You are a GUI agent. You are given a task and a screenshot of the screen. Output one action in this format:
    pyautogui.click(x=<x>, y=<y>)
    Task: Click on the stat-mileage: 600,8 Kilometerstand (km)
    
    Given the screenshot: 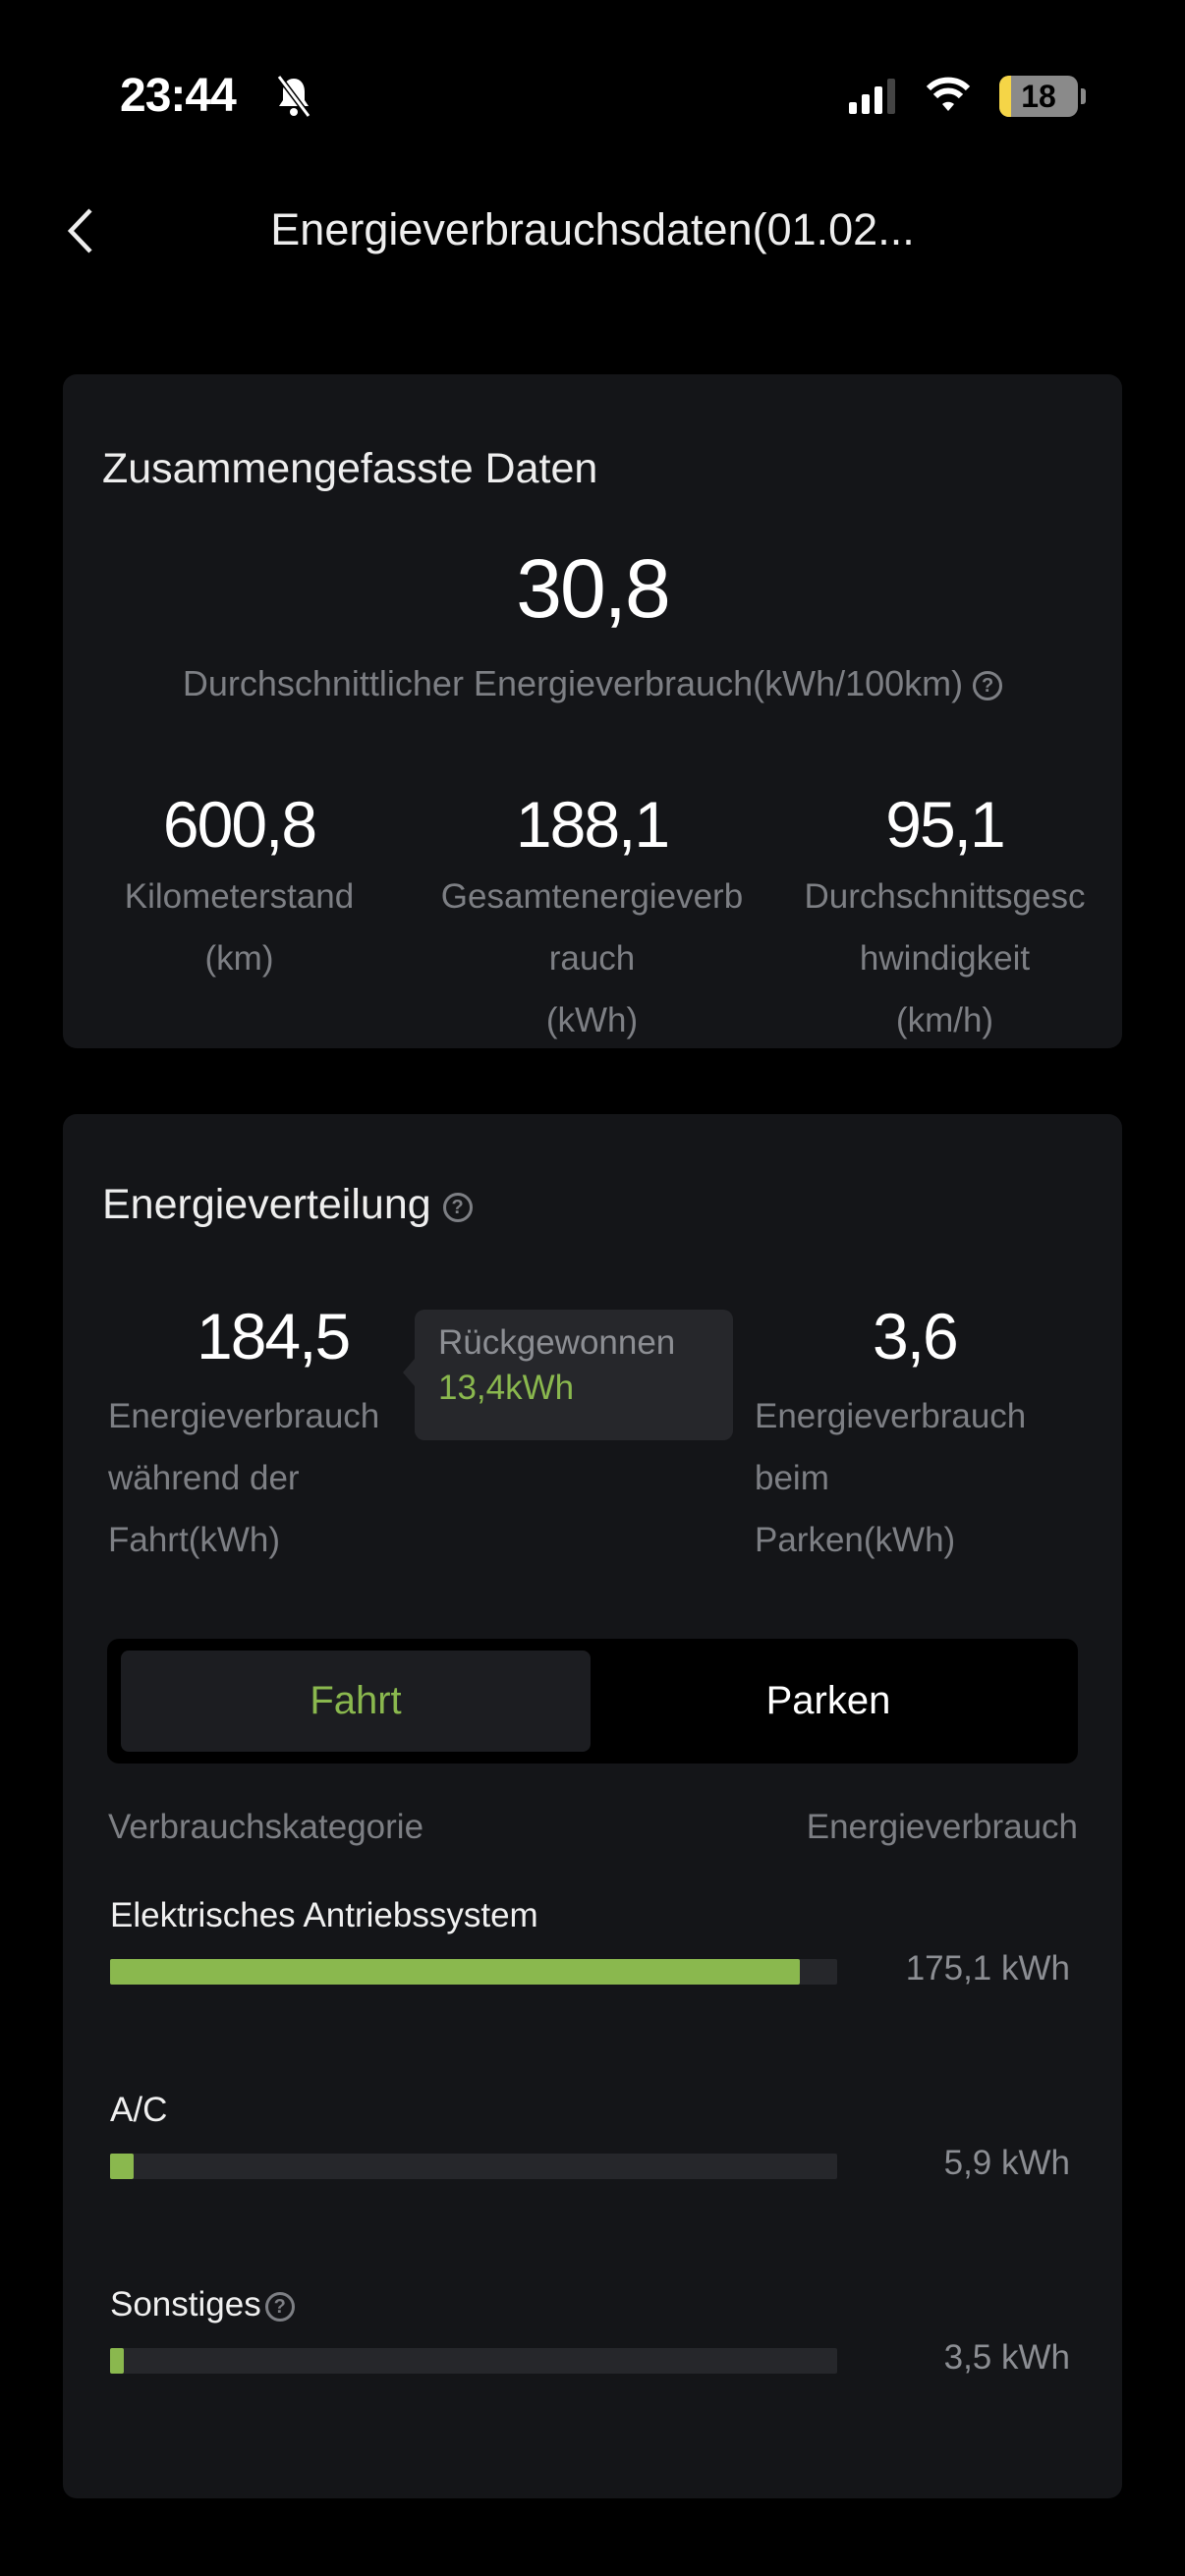 What is the action you would take?
    pyautogui.click(x=240, y=883)
    